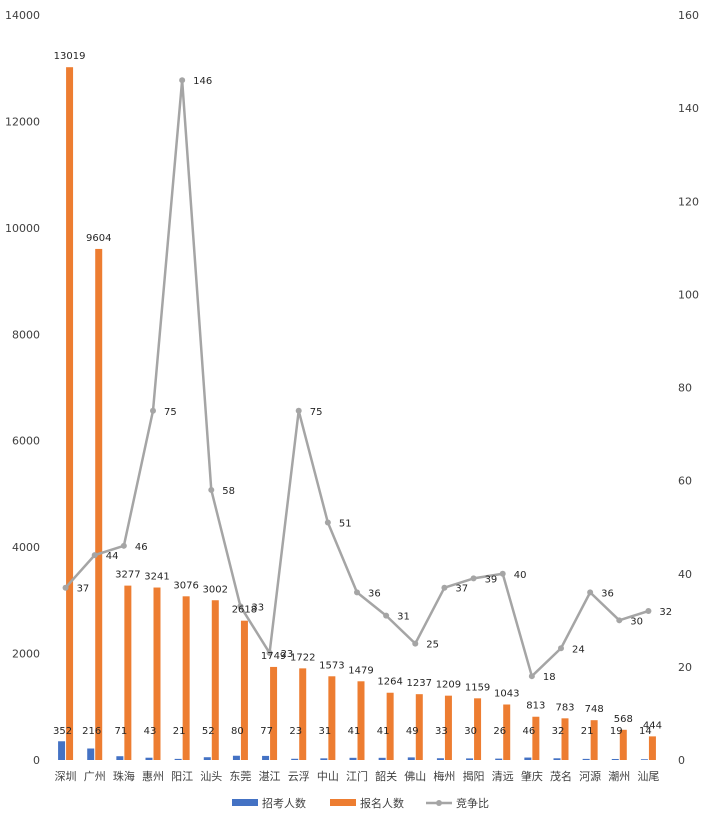  What do you see at coordinates (439, 803) in the screenshot?
I see `legend-marker` at bounding box center [439, 803].